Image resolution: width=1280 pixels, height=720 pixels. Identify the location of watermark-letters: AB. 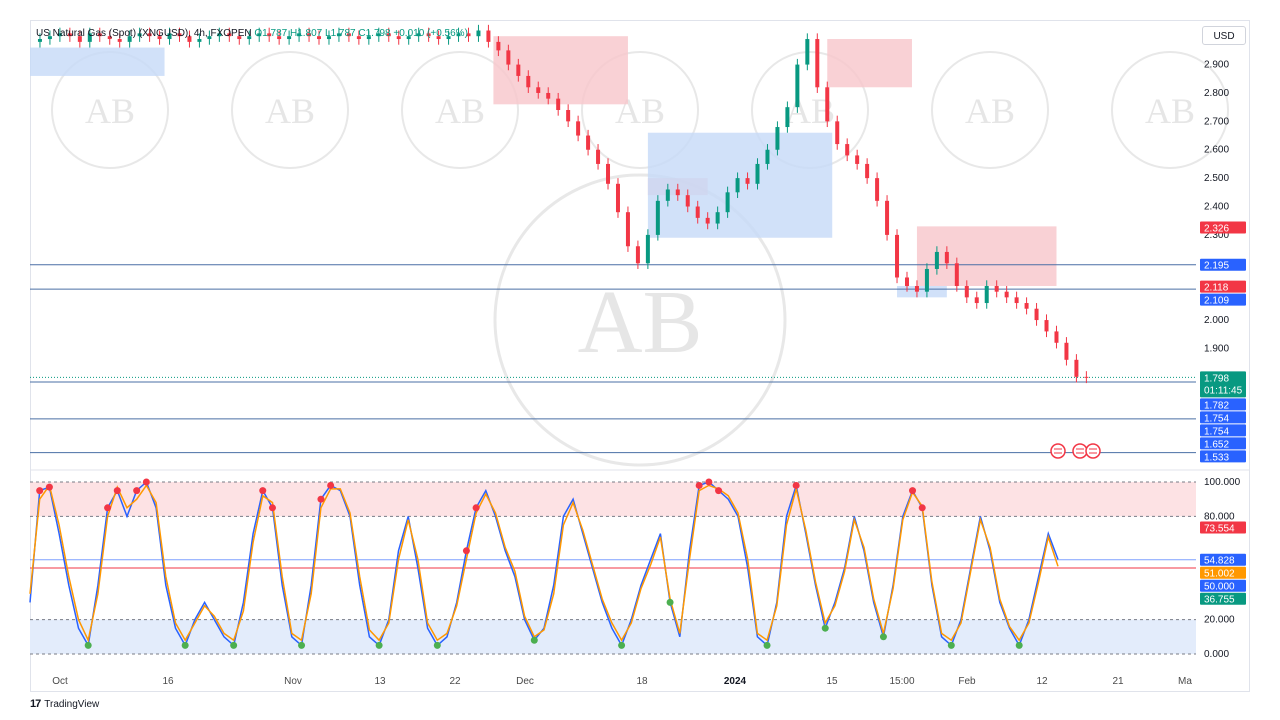
(110, 111).